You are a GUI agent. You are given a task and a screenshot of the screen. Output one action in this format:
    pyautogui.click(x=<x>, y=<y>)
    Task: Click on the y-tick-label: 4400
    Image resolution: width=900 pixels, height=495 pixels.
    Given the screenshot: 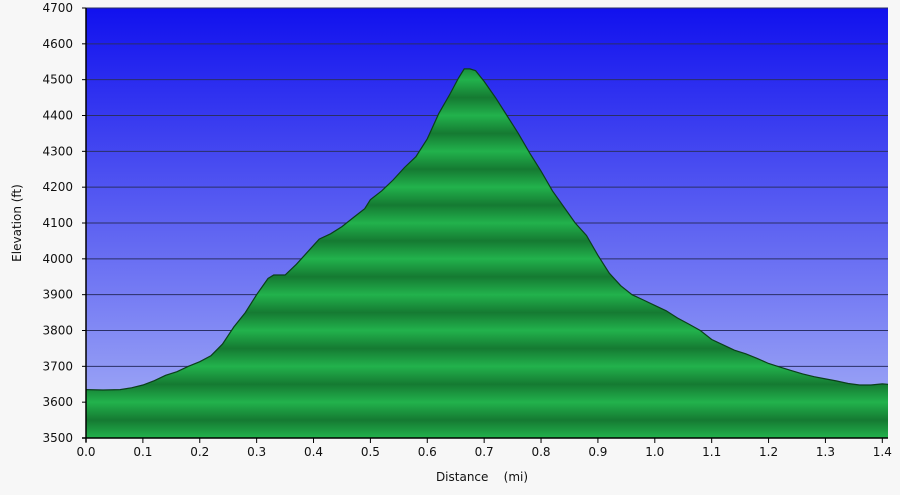 What is the action you would take?
    pyautogui.click(x=57, y=116)
    